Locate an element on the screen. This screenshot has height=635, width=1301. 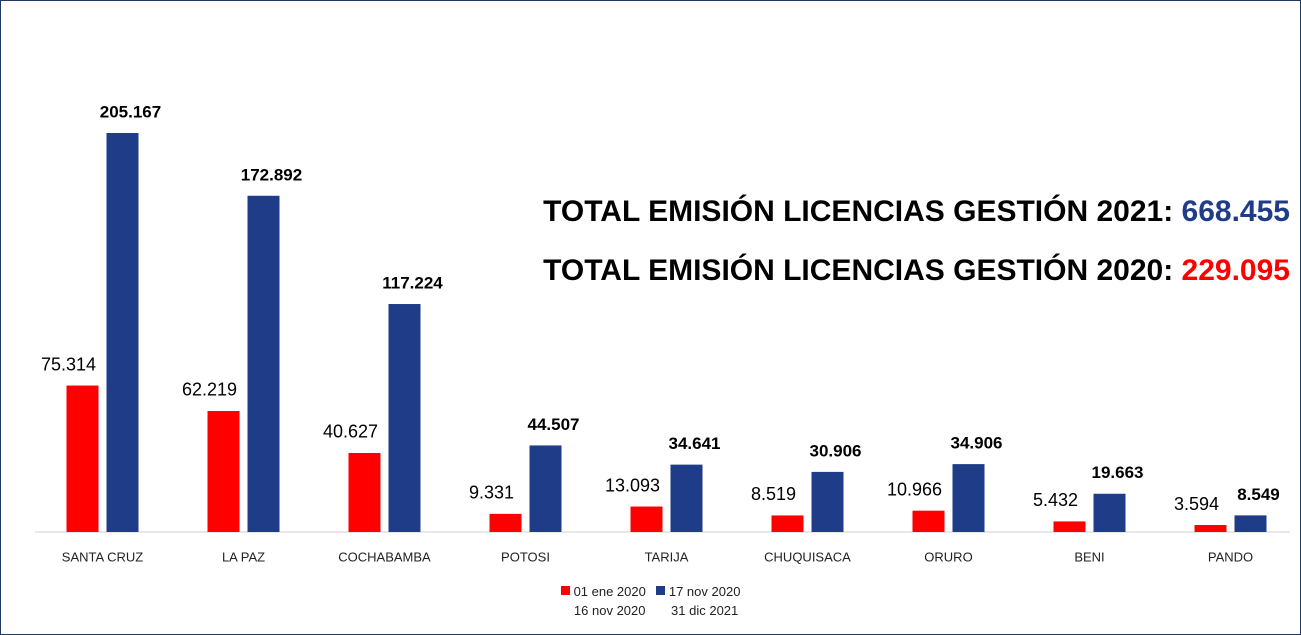
data-label: 44.507 is located at coordinates (554, 424).